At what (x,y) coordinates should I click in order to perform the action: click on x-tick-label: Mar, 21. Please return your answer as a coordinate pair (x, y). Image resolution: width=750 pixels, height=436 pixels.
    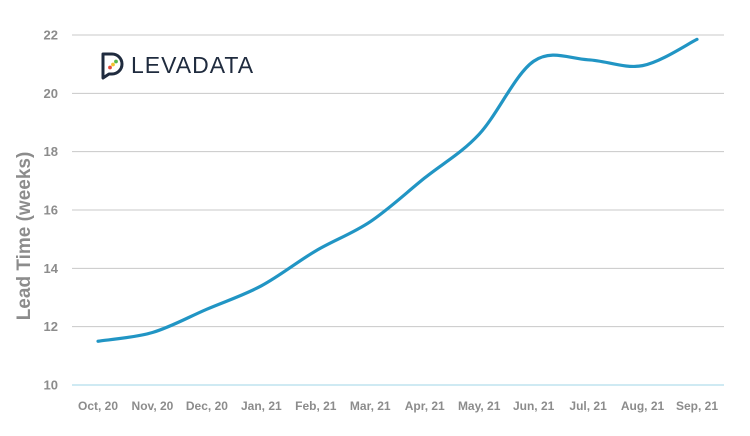
    Looking at the image, I should click on (370, 406).